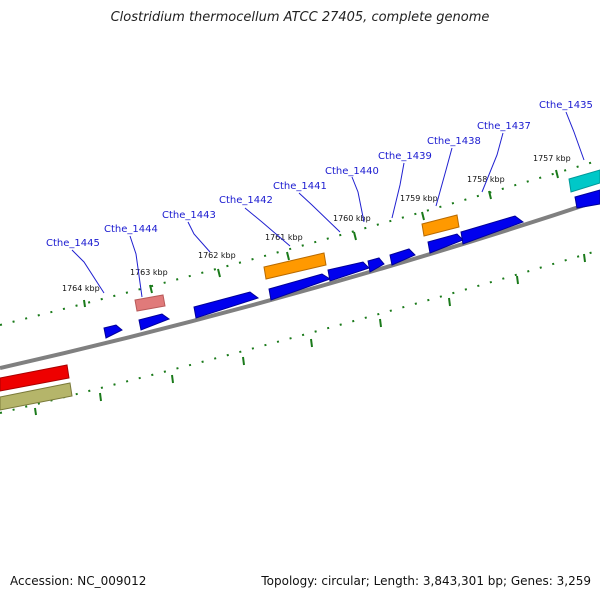 The width and height of the screenshot is (600, 600). I want to click on tick-label-1764: 1764 kbp, so click(81, 288).